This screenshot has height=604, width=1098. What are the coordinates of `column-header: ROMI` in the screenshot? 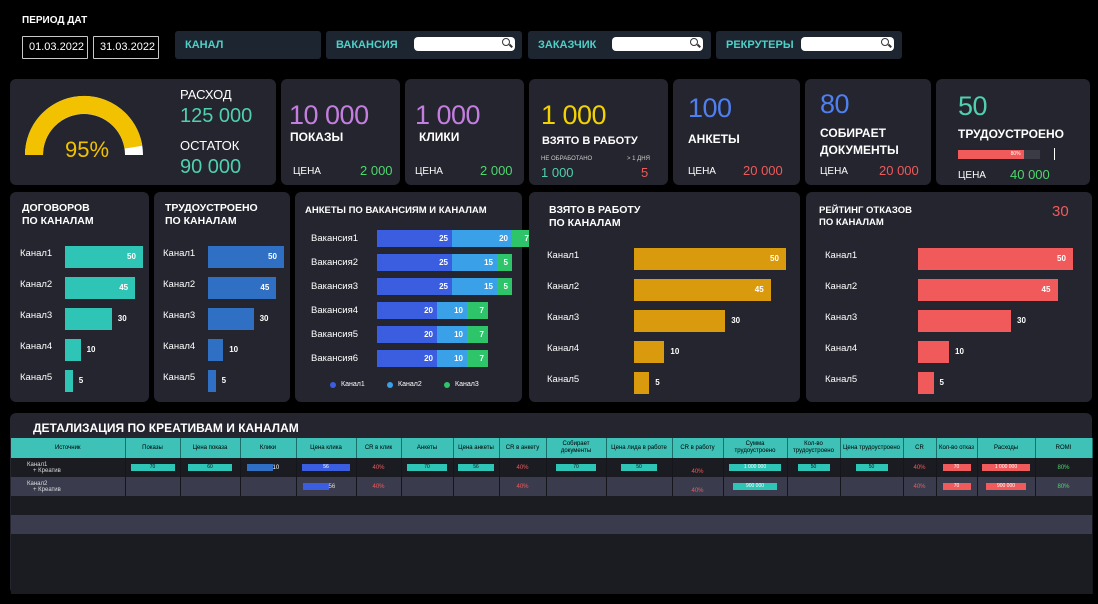 It's located at (1064, 448).